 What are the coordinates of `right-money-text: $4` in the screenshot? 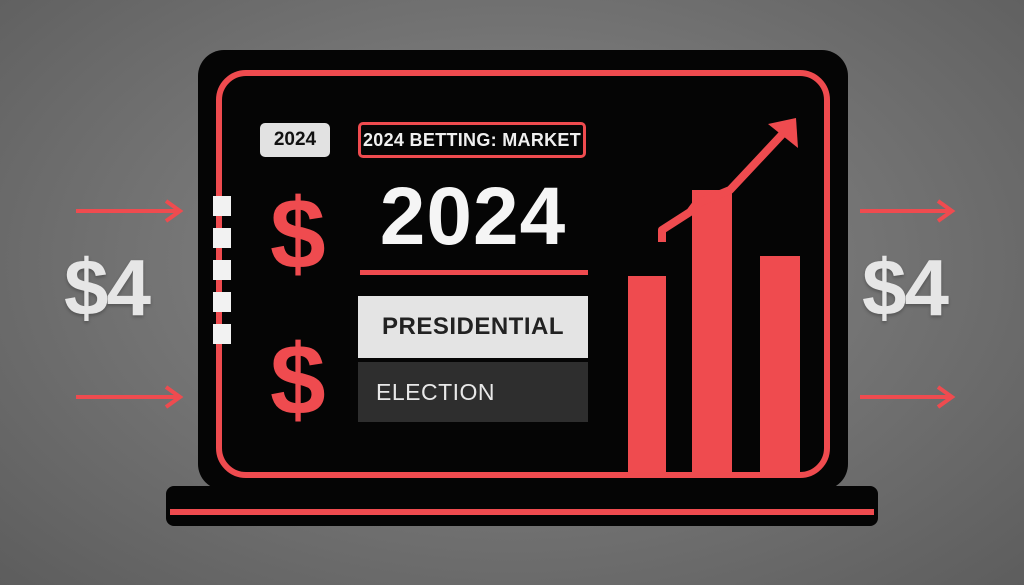 It's located at (905, 287).